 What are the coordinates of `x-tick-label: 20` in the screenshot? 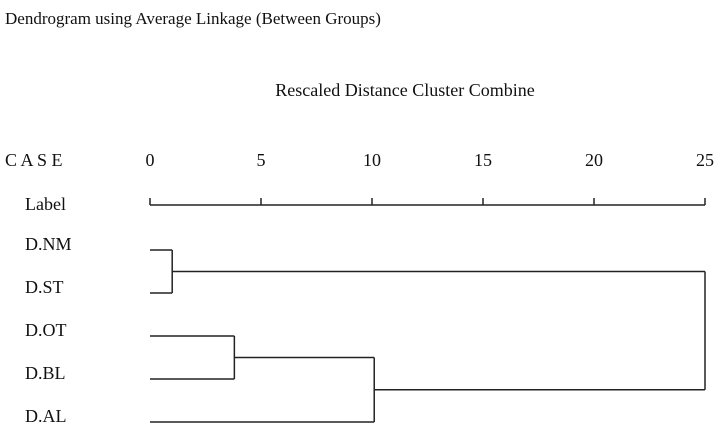 It's located at (594, 160).